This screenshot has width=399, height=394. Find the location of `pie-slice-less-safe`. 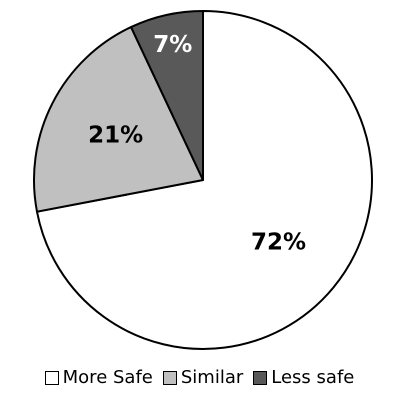

pie-slice-less-safe is located at coordinates (167, 95).